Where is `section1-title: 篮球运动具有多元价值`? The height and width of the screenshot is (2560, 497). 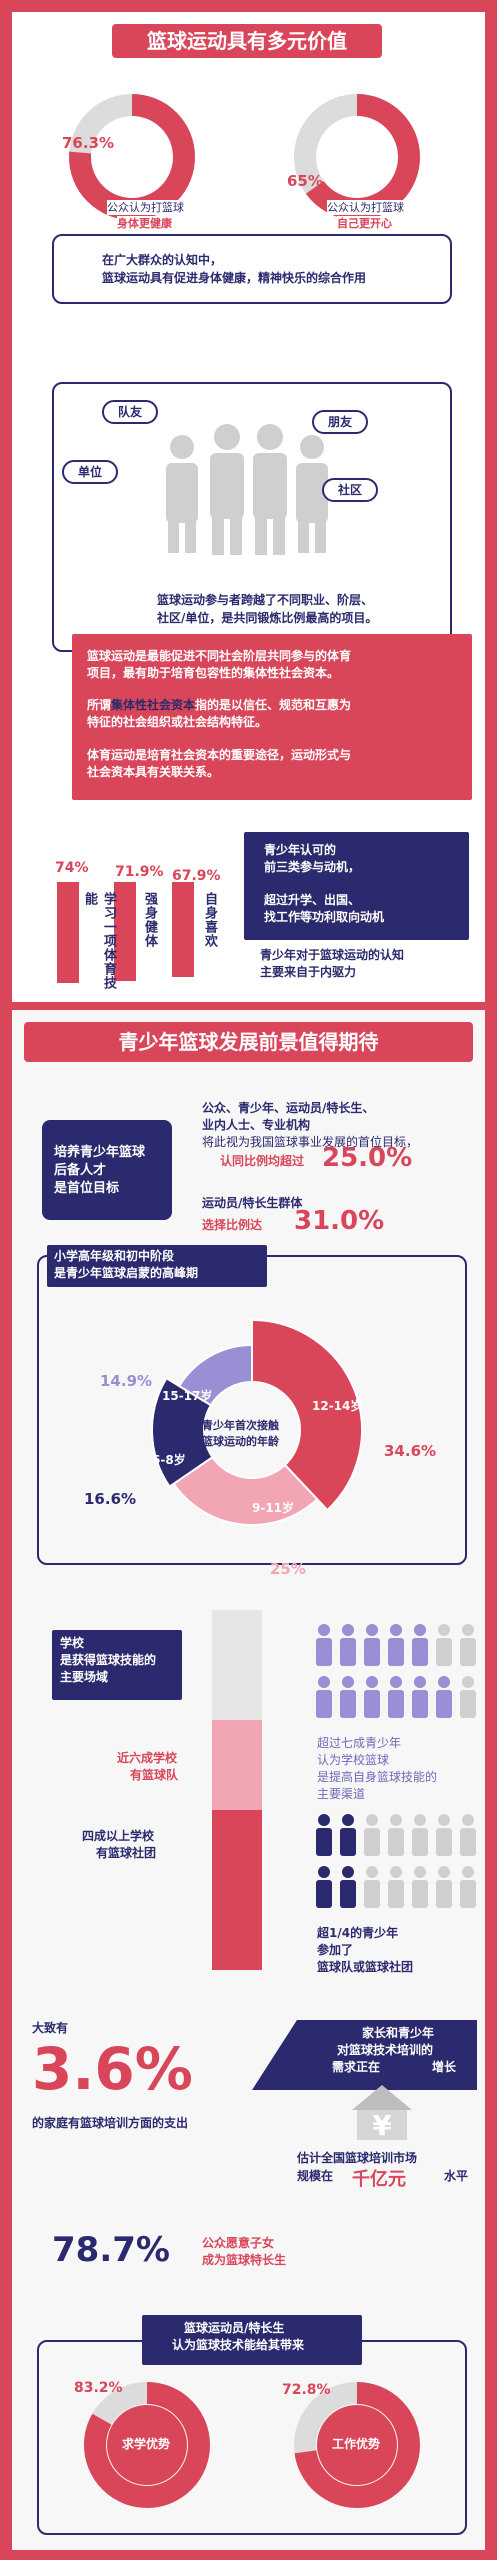 section1-title: 篮球运动具有多元价值 is located at coordinates (247, 41).